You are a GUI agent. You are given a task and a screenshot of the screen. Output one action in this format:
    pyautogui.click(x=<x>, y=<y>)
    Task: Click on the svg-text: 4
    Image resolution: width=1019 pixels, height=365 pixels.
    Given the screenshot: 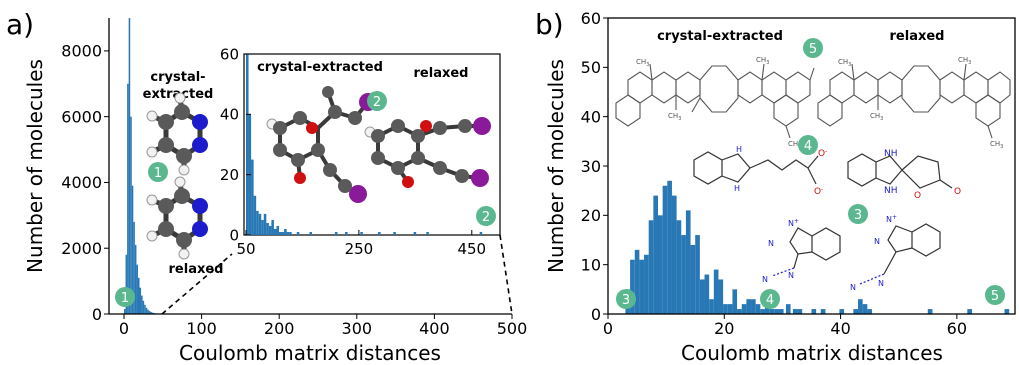 What is the action you would take?
    pyautogui.click(x=770, y=300)
    